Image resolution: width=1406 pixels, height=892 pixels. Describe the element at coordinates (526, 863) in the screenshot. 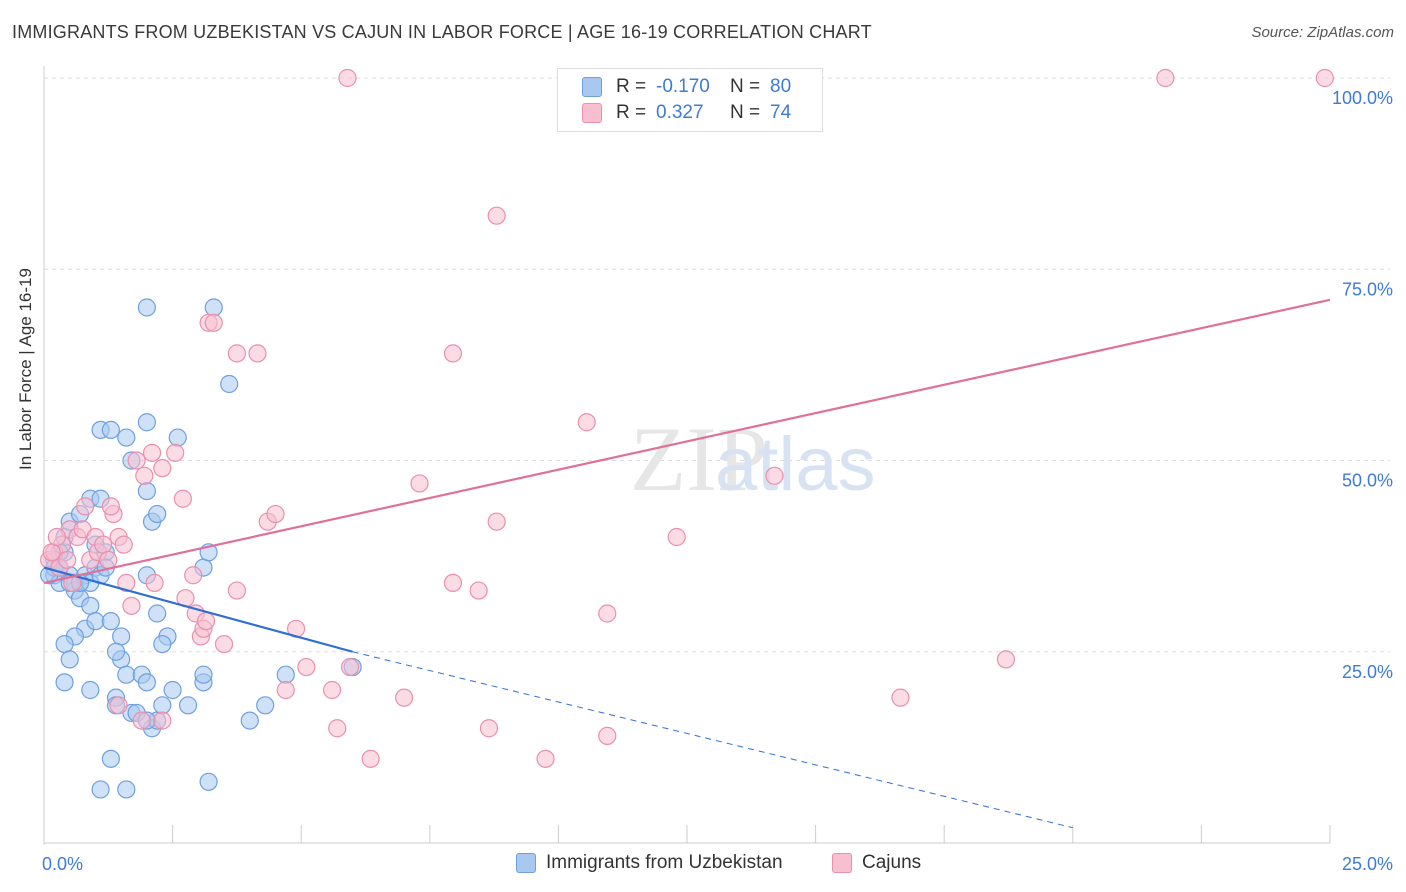

I see `bottom-legend-swatch-uzbekistan` at that location.